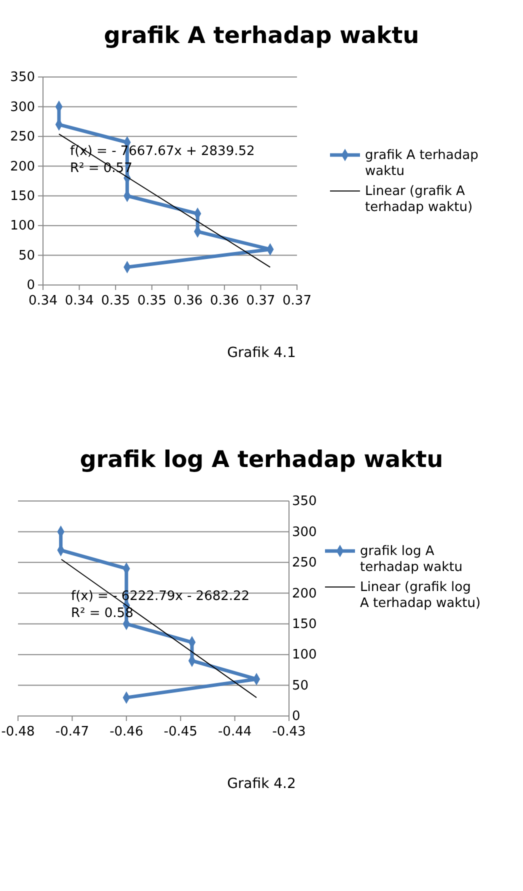  I want to click on legend-label: Linear (grafik log A terhadap waktu), so click(420, 595).